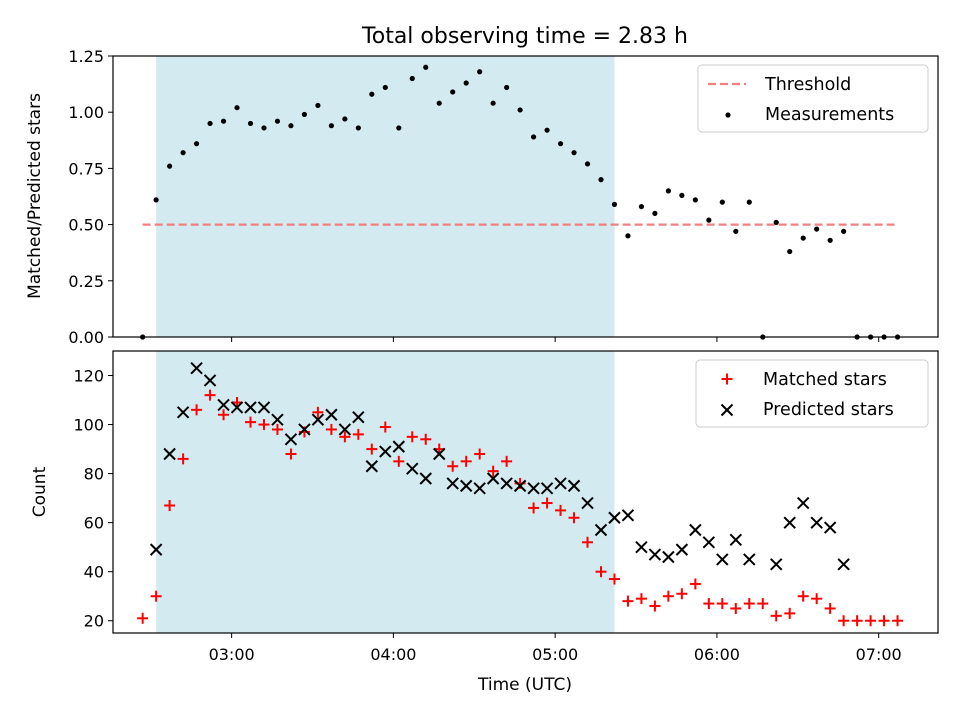 This screenshot has height=720, width=960. What do you see at coordinates (717, 654) in the screenshot?
I see `x-tick-label: 06:00` at bounding box center [717, 654].